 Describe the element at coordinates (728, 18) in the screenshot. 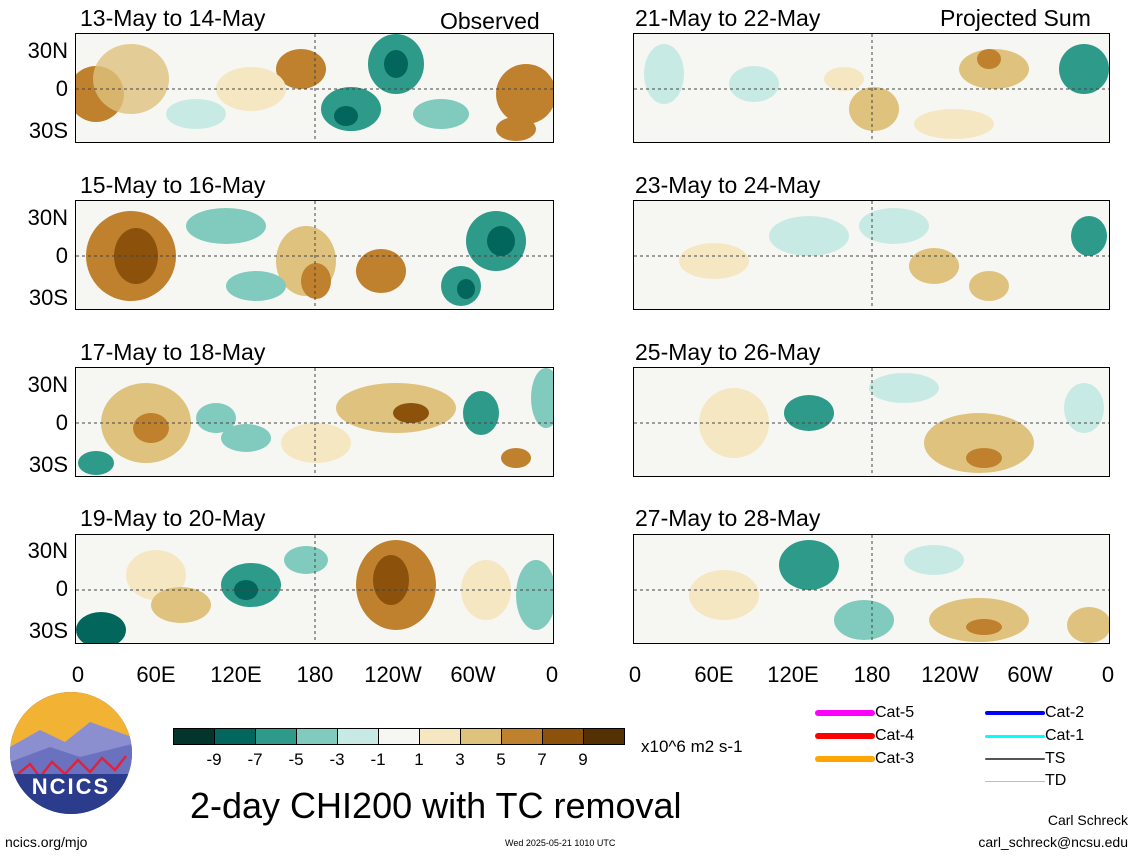

I see `panel-title: 21-May to 22-May` at that location.